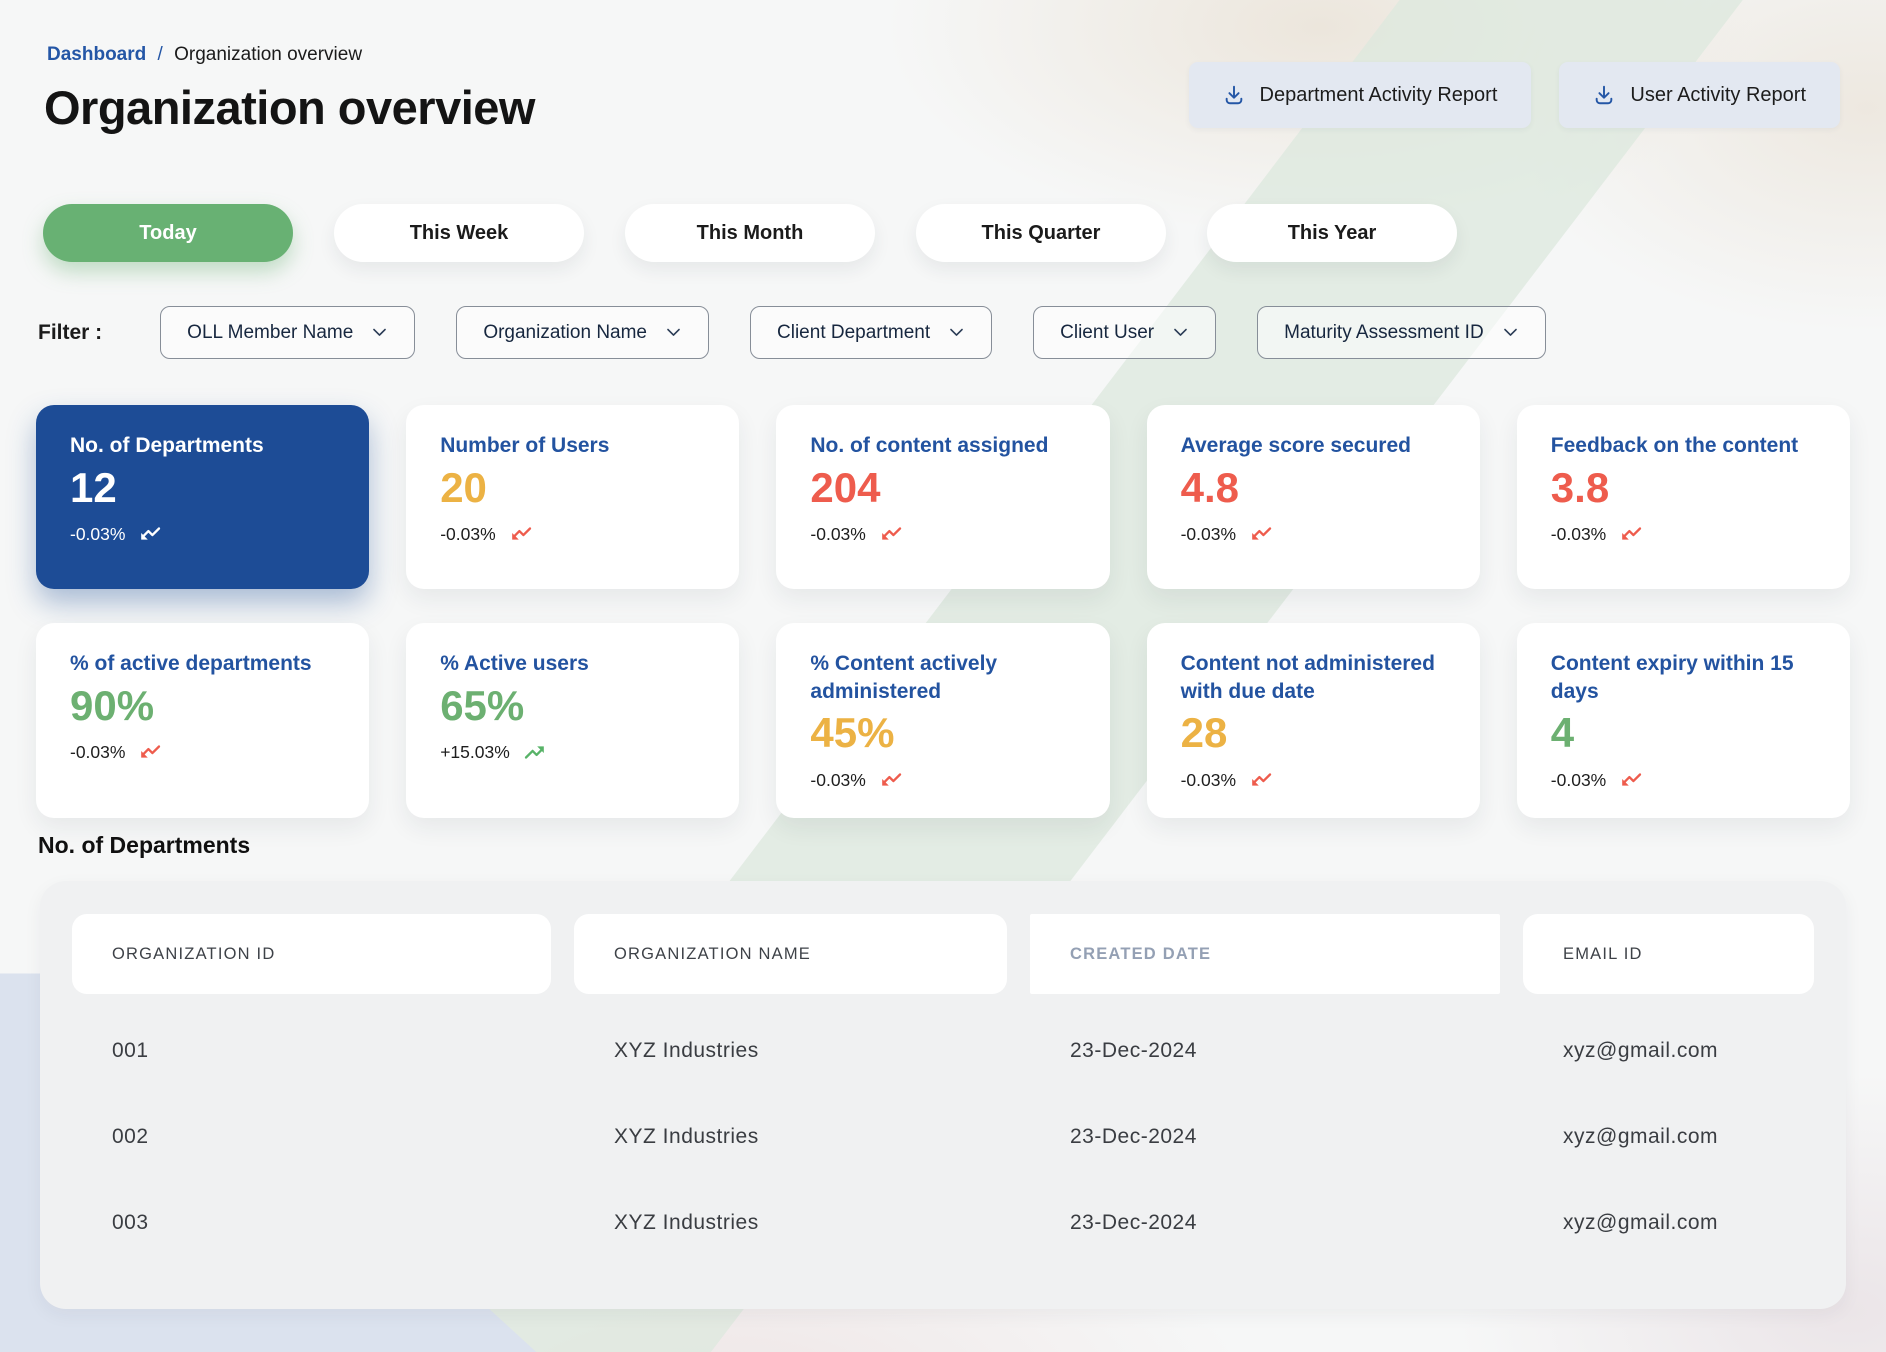 This screenshot has width=1886, height=1352. Describe the element at coordinates (144, 845) in the screenshot. I see `table-section-title: No. of Departments` at that location.